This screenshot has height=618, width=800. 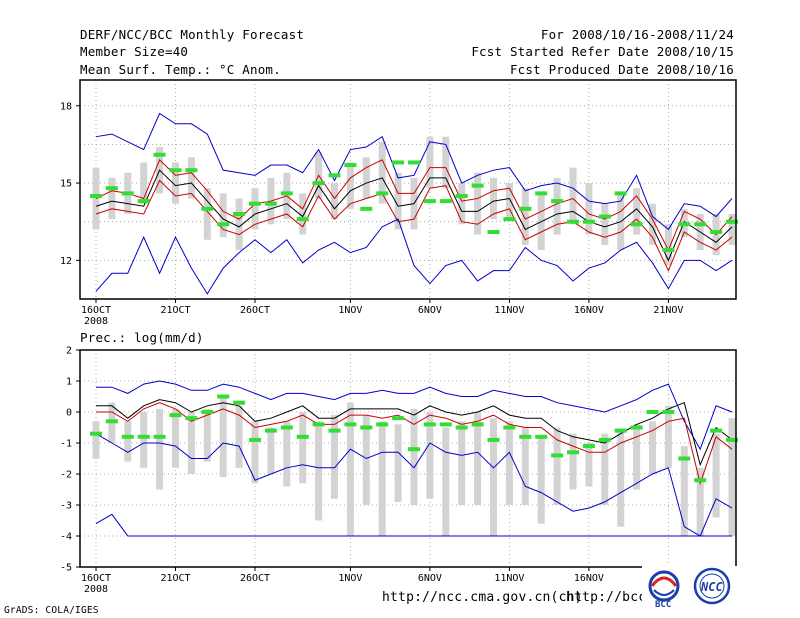 What do you see at coordinates (69, 382) in the screenshot?
I see `y-tick-label: 1` at bounding box center [69, 382].